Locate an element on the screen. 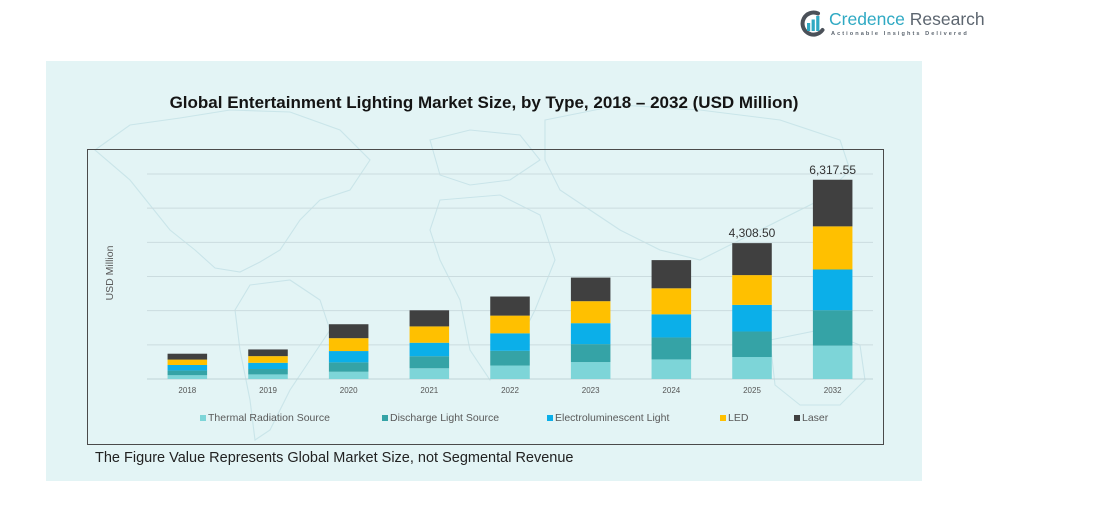 This screenshot has width=1093, height=526. bar-segment-2032-led is located at coordinates (832, 247).